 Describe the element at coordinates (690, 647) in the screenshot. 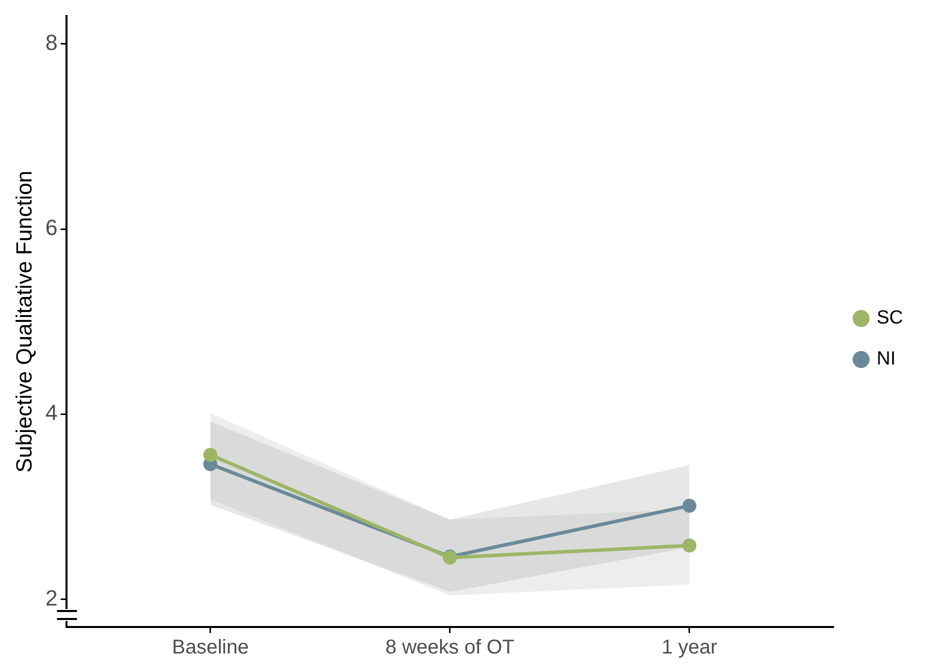

I see `x-tick-label: 1 year` at that location.